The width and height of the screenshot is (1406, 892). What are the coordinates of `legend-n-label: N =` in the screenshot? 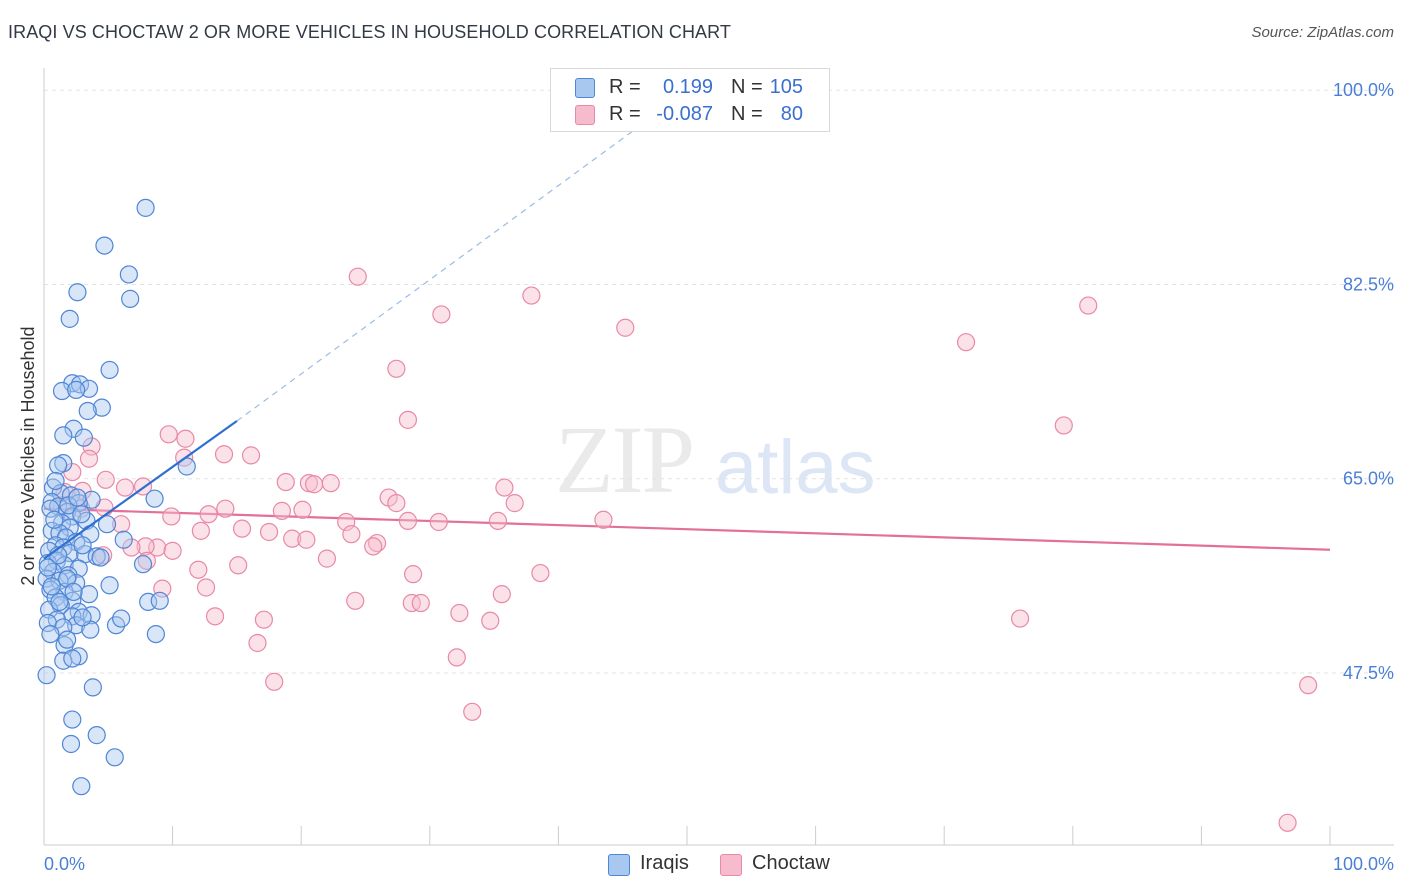 It's located at (747, 87).